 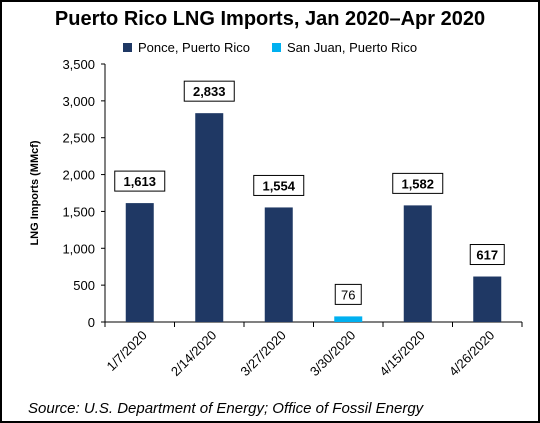 What do you see at coordinates (78, 211) in the screenshot?
I see `y-tick-label: 1,500` at bounding box center [78, 211].